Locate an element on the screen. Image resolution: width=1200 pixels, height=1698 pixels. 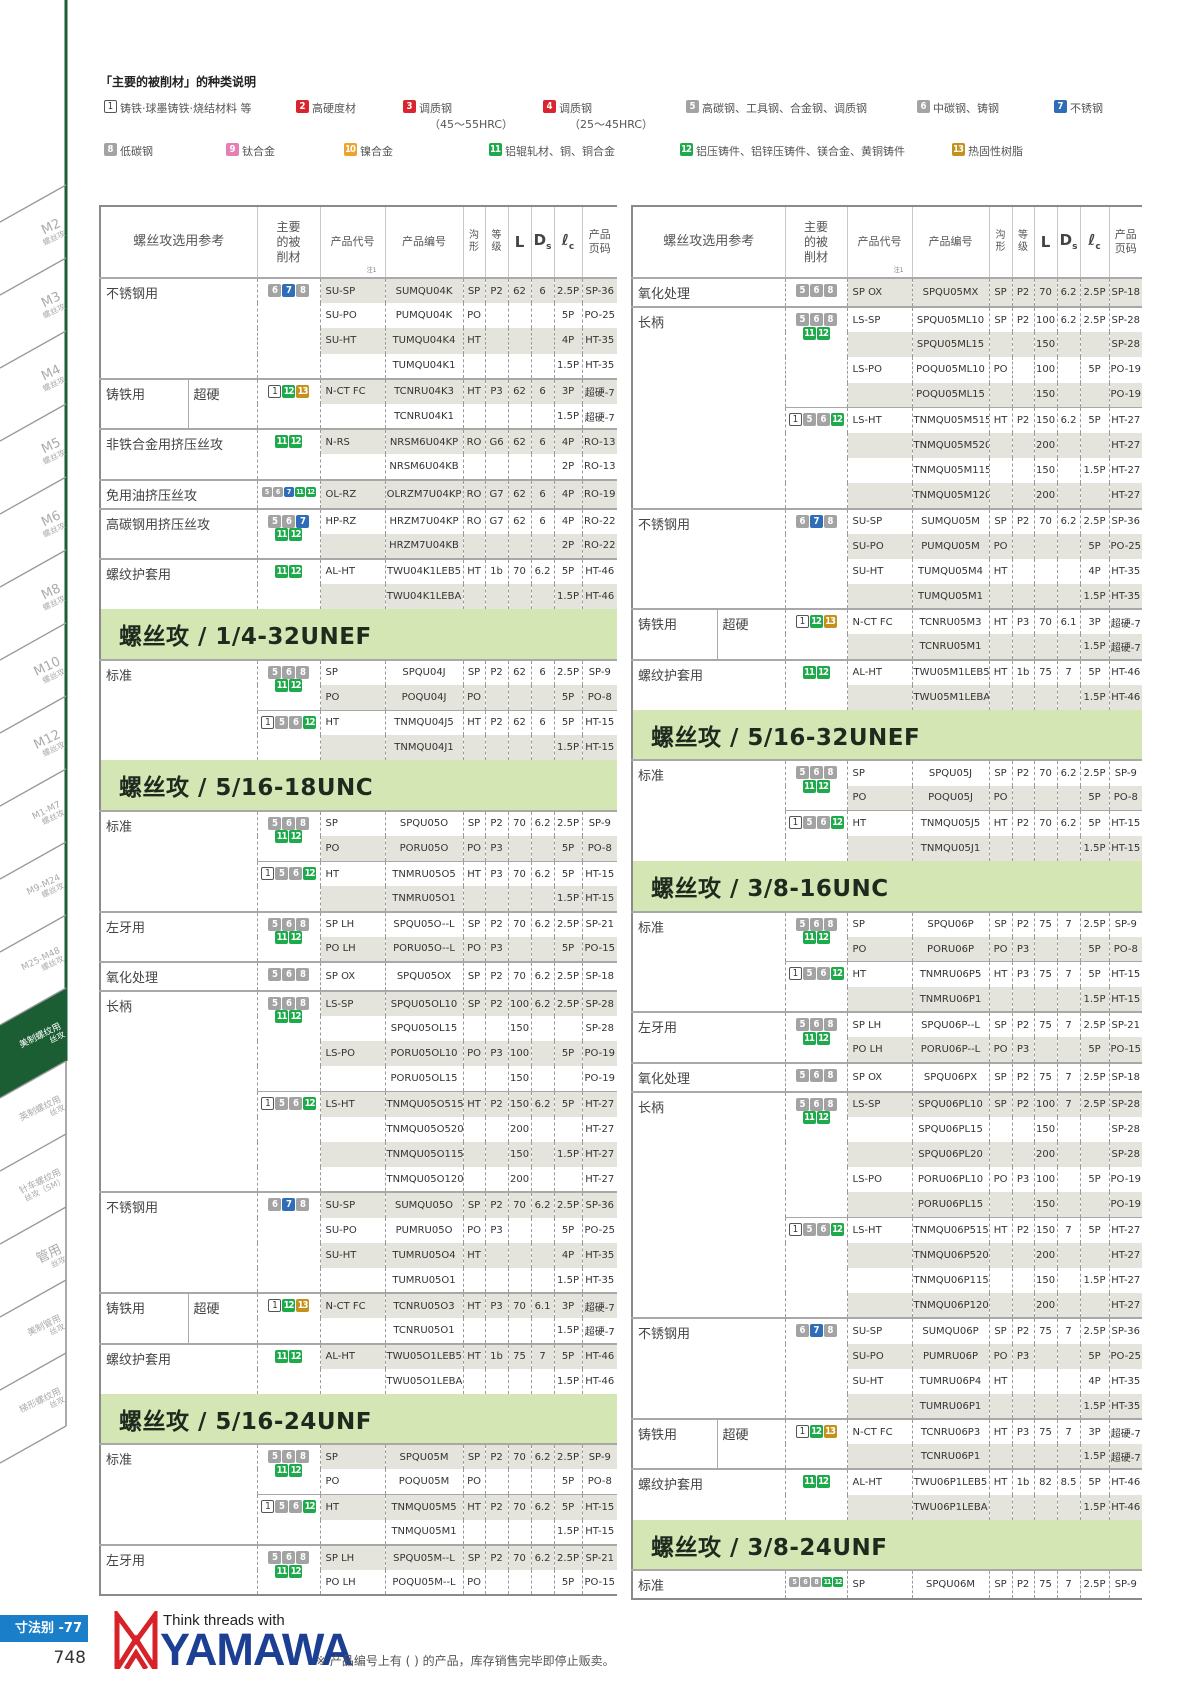
product-number: PORU05OL15 is located at coordinates (424, 1079).